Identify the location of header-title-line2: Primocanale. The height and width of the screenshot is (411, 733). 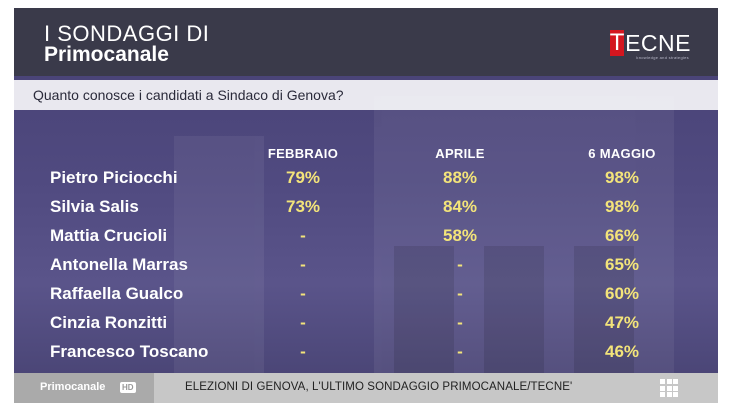
(106, 54).